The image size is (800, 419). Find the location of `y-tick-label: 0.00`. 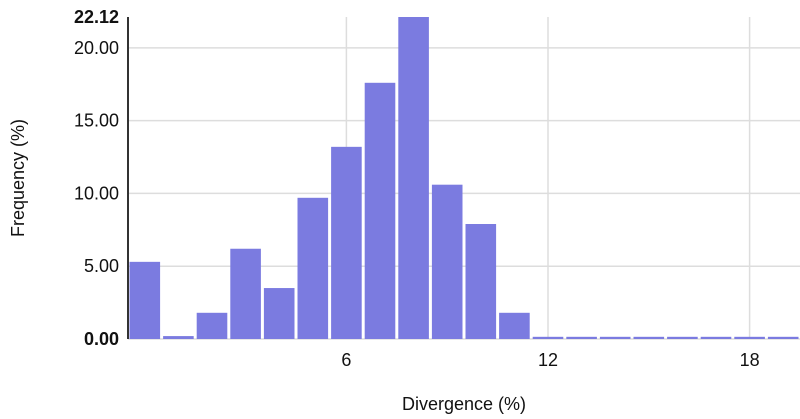

y-tick-label: 0.00 is located at coordinates (101, 339).